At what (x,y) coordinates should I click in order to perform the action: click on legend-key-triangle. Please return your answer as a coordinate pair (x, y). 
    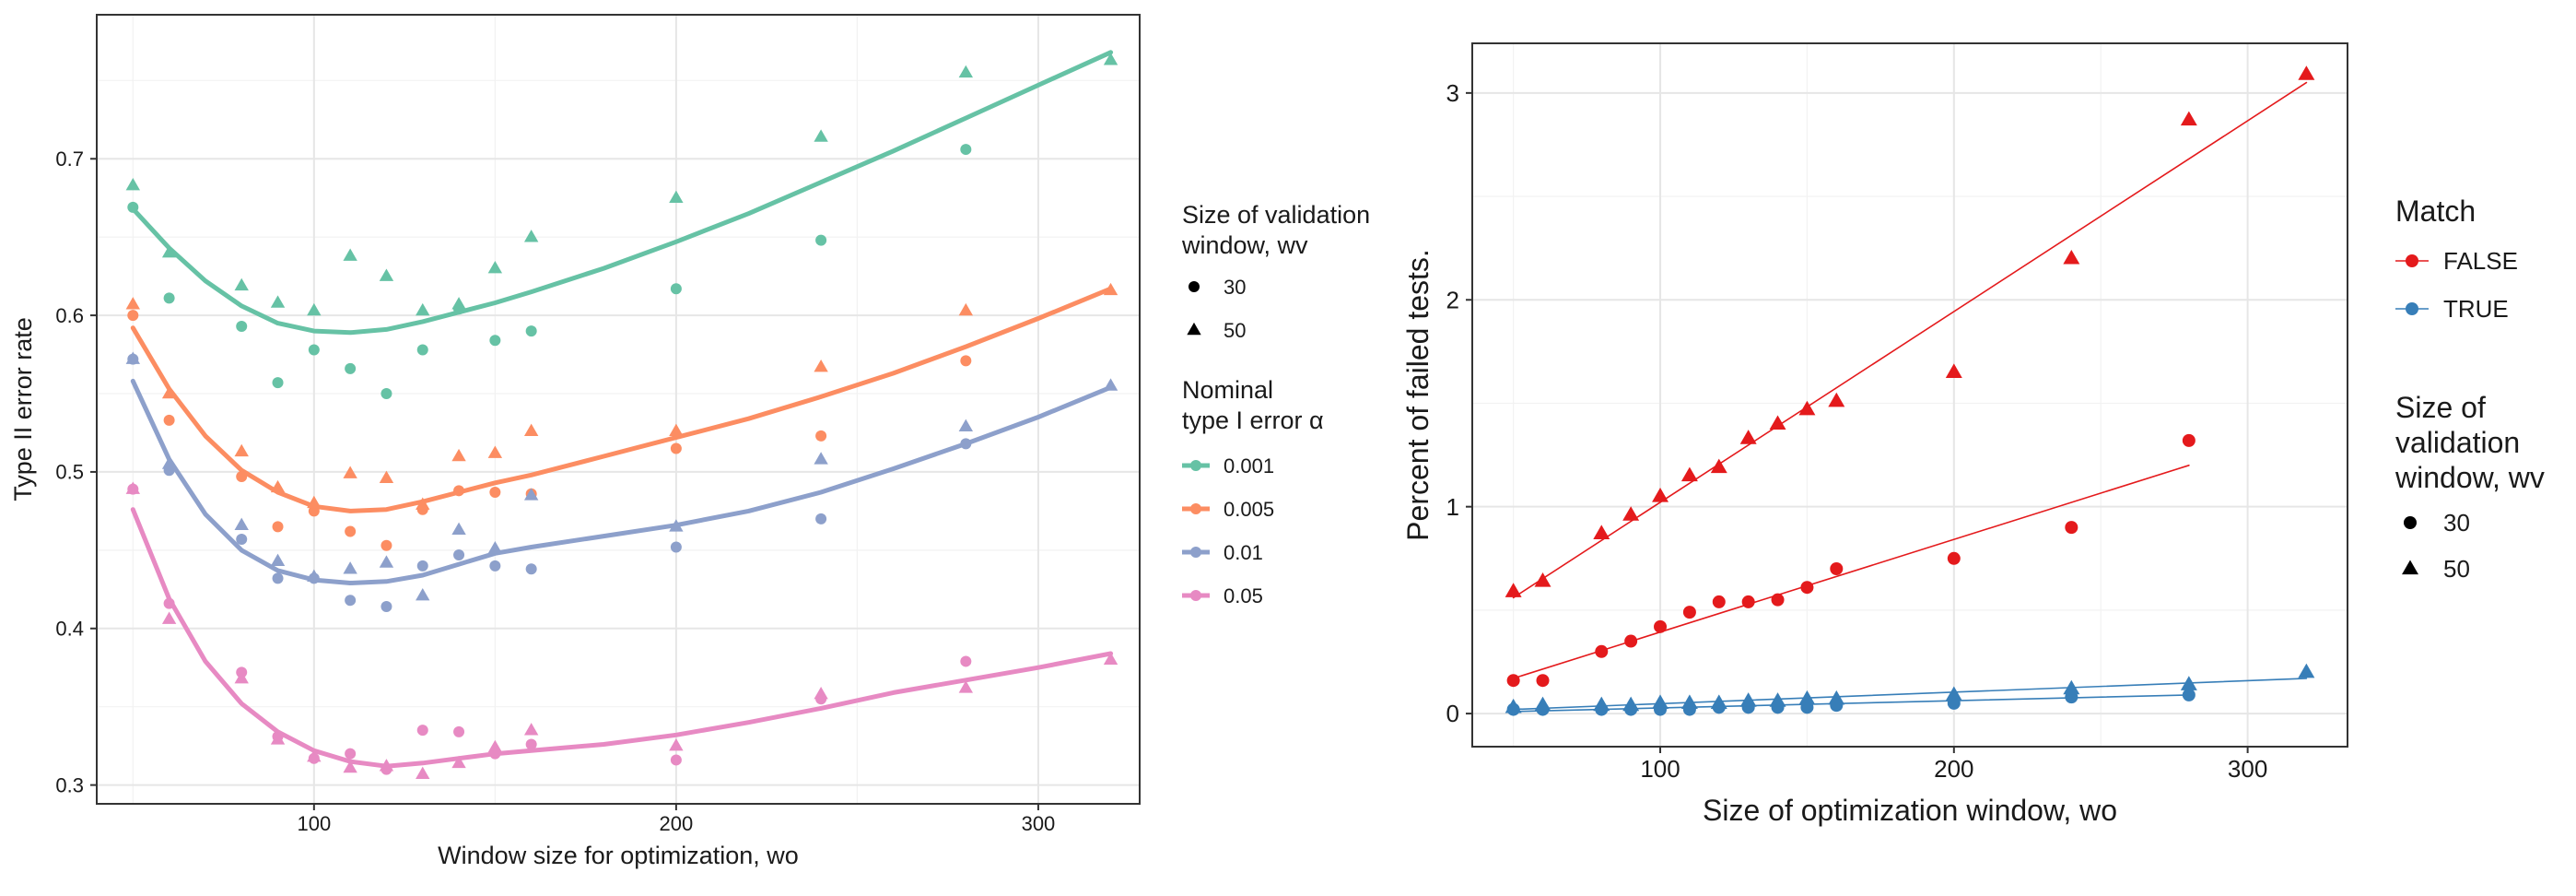
    Looking at the image, I should click on (2410, 568).